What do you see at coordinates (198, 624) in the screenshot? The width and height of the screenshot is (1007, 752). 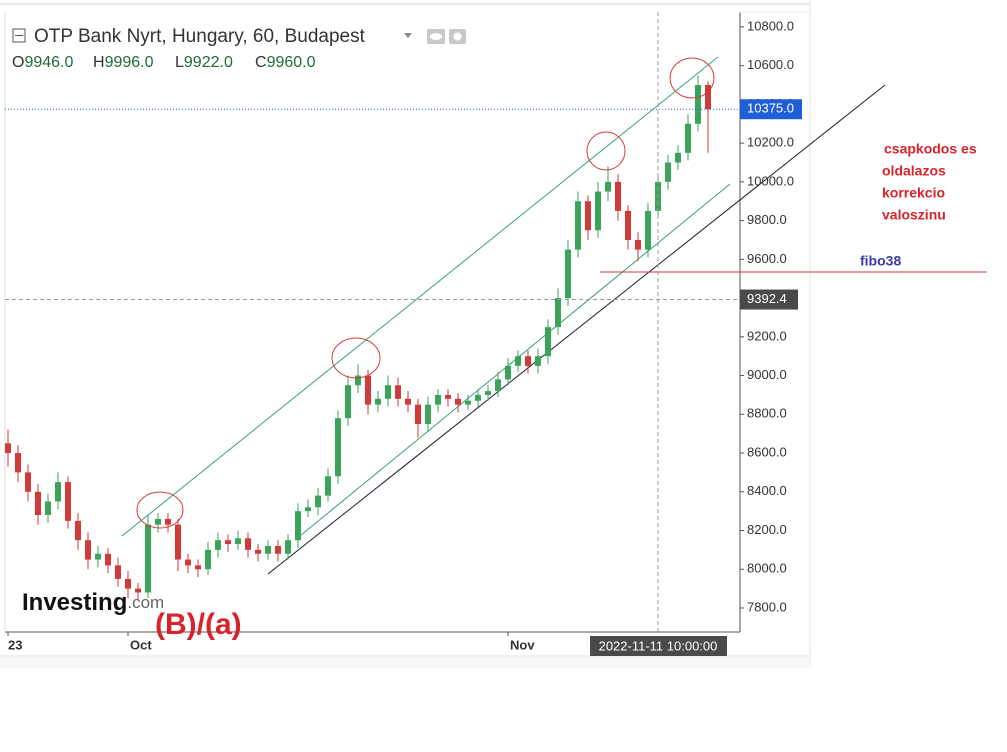 I see `wave-label: (B)/(a)` at bounding box center [198, 624].